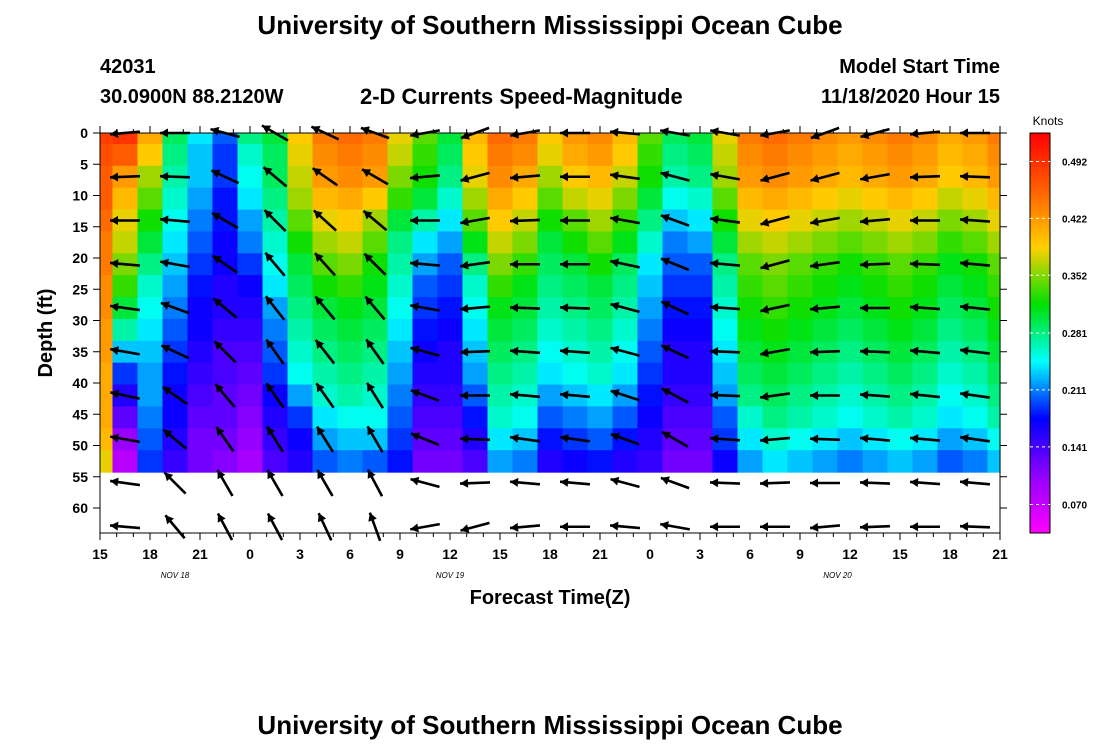 The image size is (1100, 750). I want to click on x-tick-label: 9, so click(800, 554).